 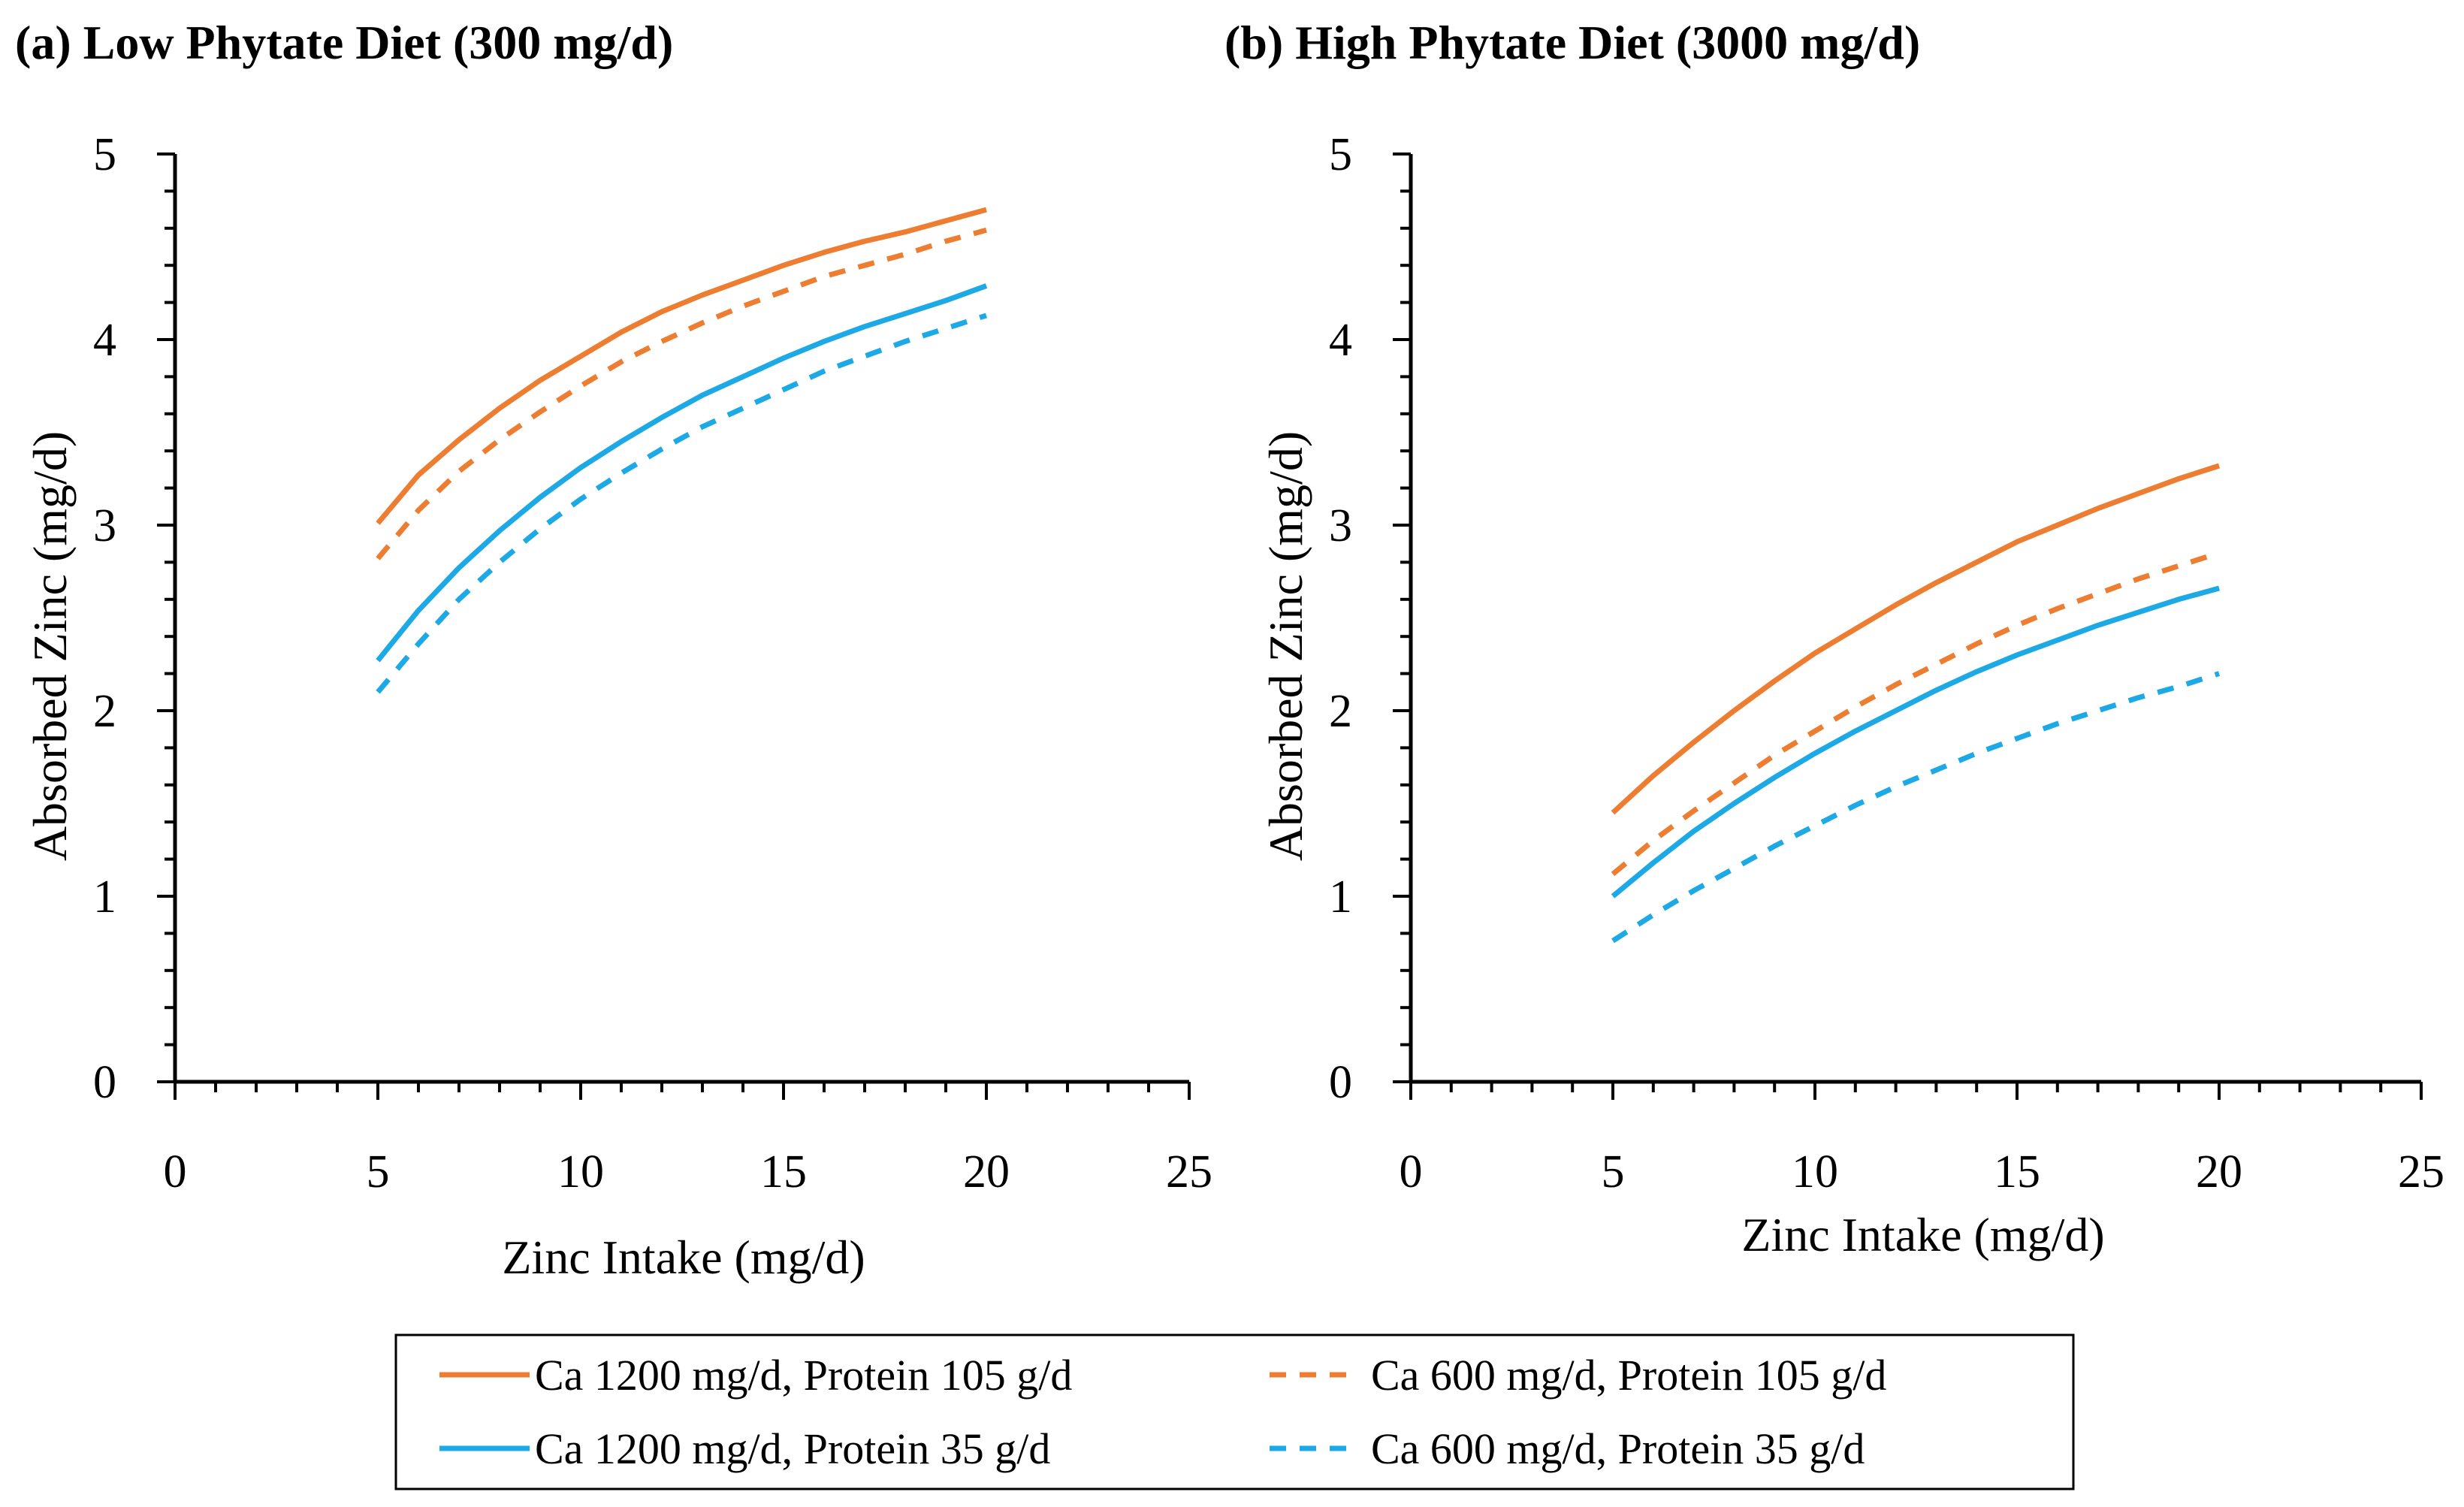 I want to click on panel-b-x-tick-label: 10, so click(x=1815, y=1171).